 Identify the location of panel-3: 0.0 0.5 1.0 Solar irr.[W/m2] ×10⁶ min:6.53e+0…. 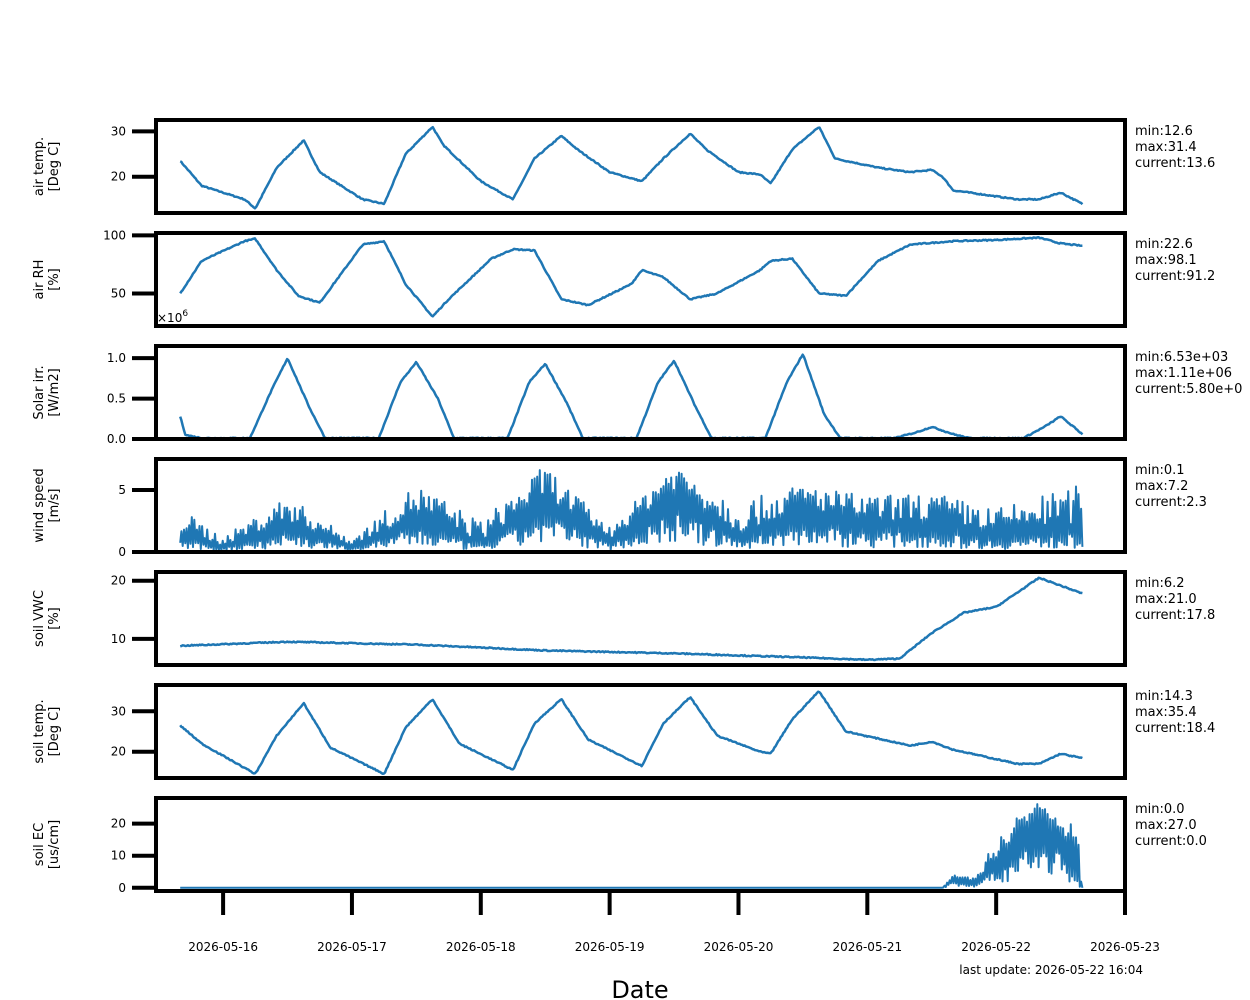
(637, 377).